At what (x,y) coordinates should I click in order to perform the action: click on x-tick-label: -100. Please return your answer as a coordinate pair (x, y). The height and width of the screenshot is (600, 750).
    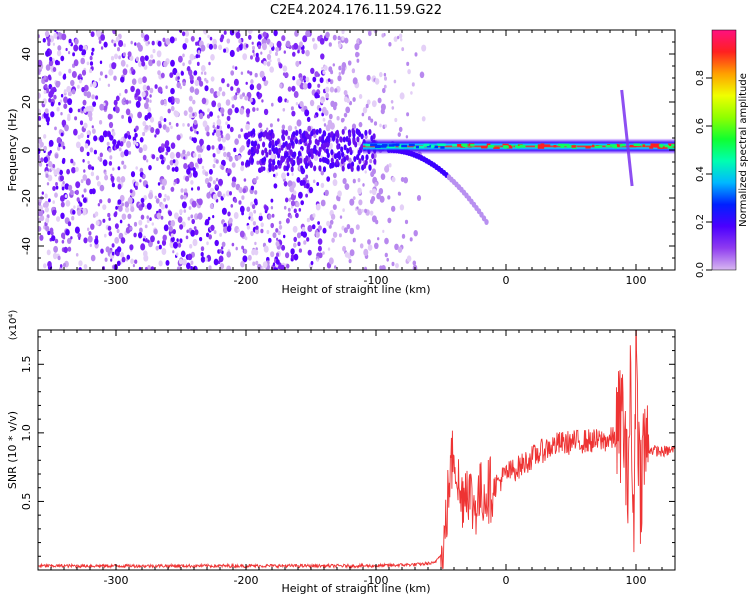
    Looking at the image, I should click on (376, 280).